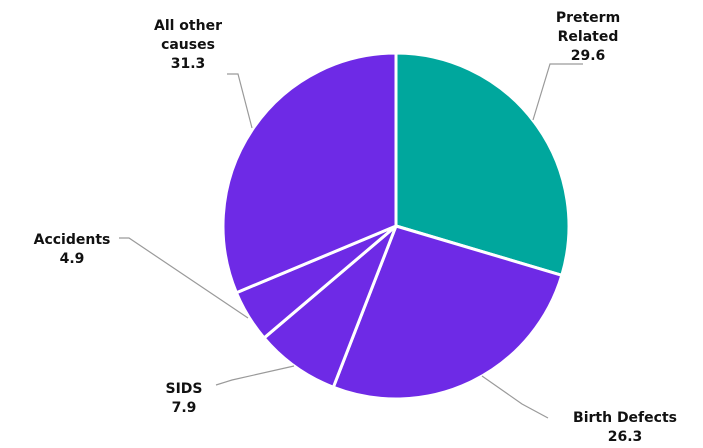  I want to click on category-label-all-other-causes: All other, so click(188, 26).